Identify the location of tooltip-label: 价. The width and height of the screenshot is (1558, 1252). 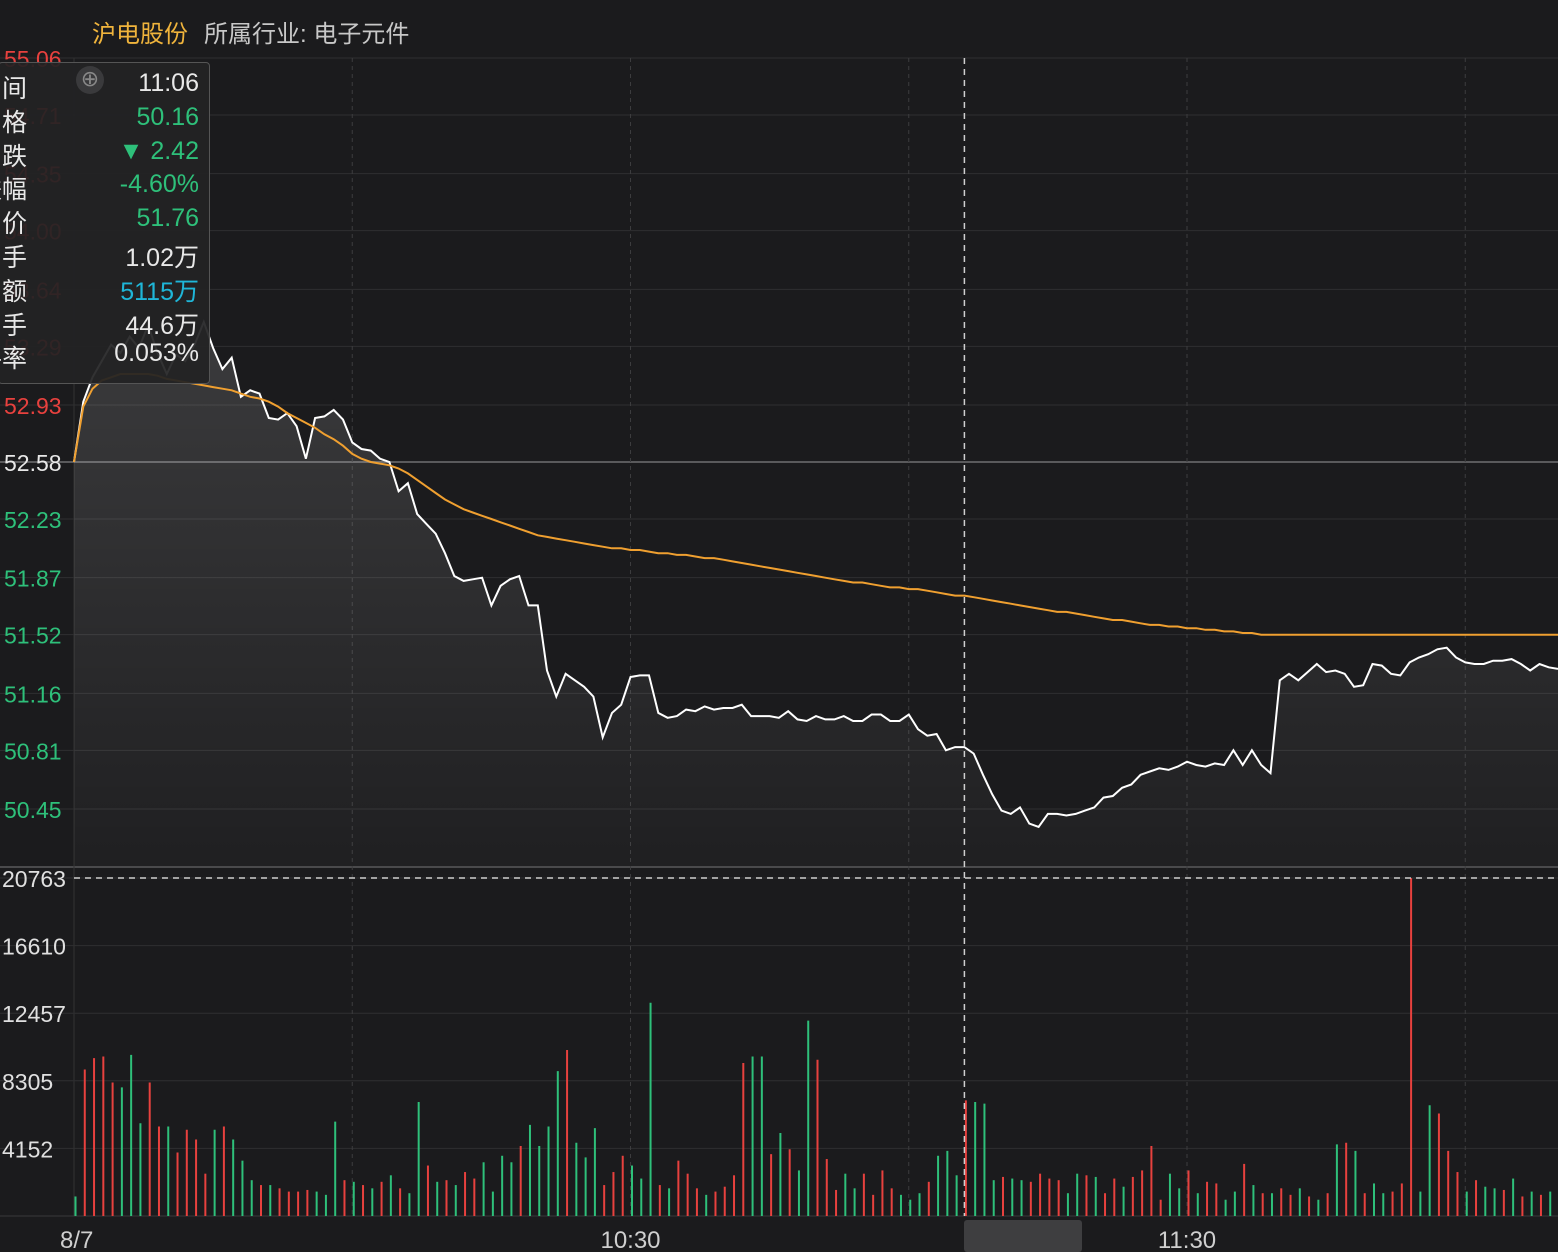
(14, 224).